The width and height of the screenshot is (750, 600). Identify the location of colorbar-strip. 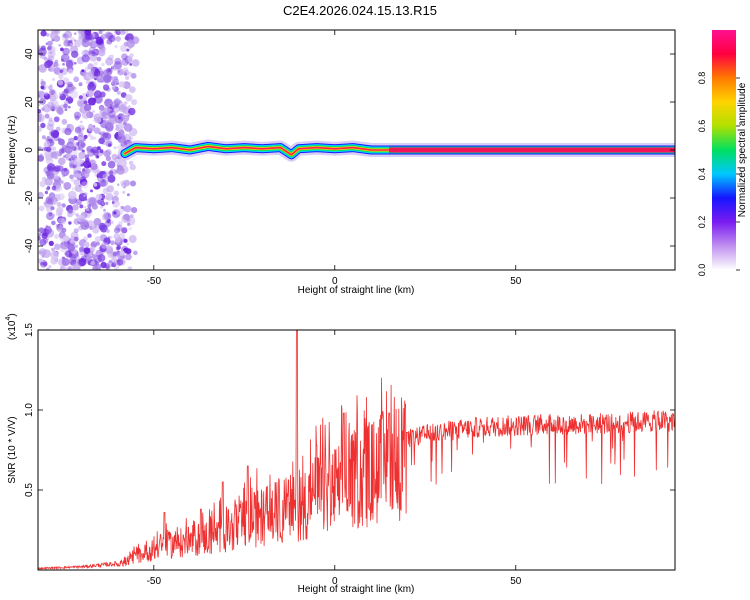
(724, 150).